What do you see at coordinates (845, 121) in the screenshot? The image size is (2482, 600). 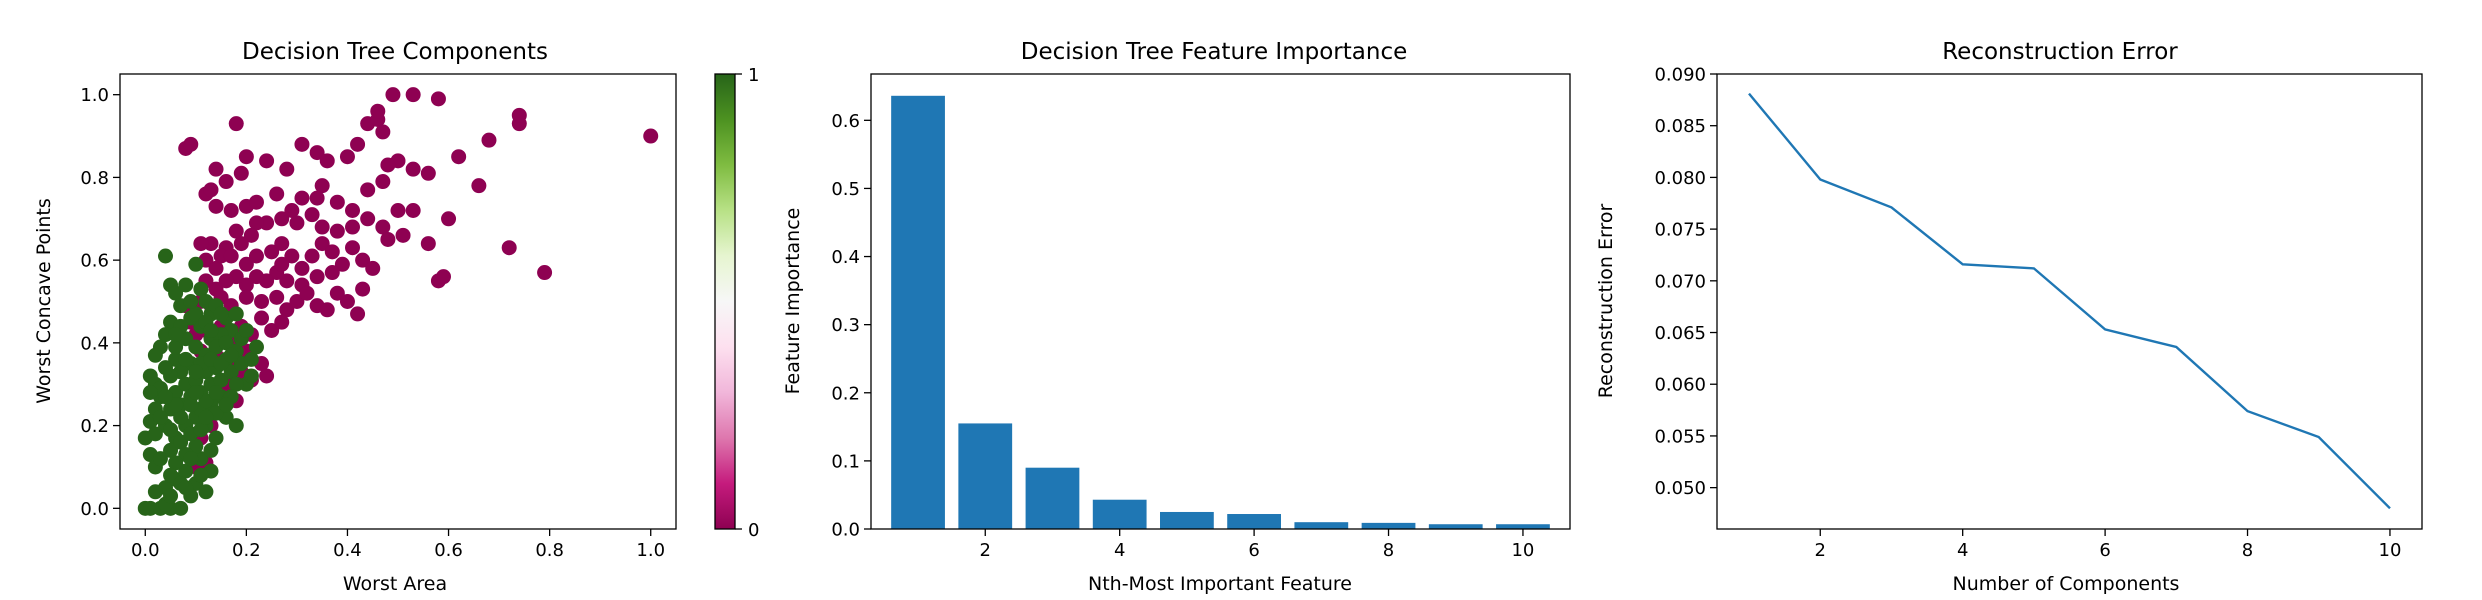 I see `bar-y-tick-label-6: 0.6` at bounding box center [845, 121].